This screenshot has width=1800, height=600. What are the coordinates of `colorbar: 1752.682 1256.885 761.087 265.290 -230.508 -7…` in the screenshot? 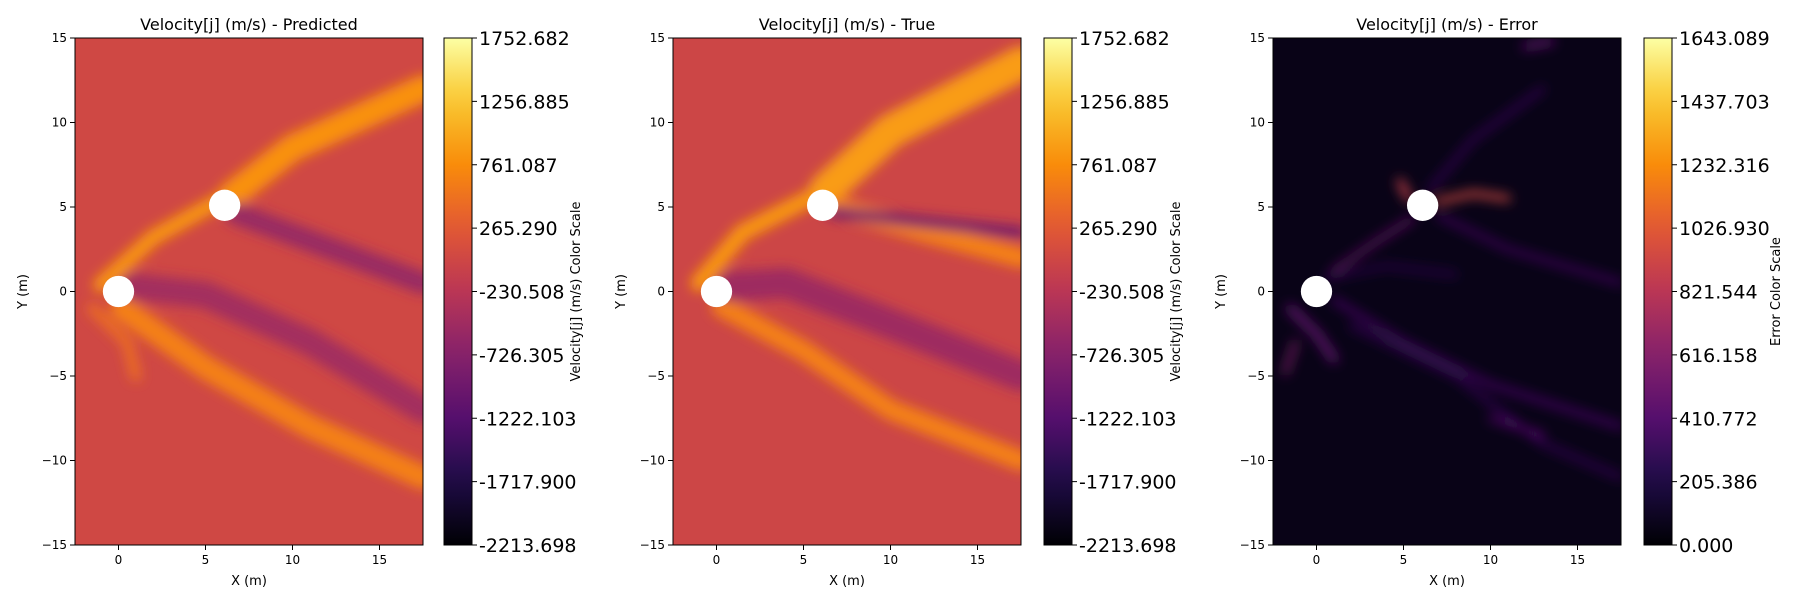 It's located at (513, 292).